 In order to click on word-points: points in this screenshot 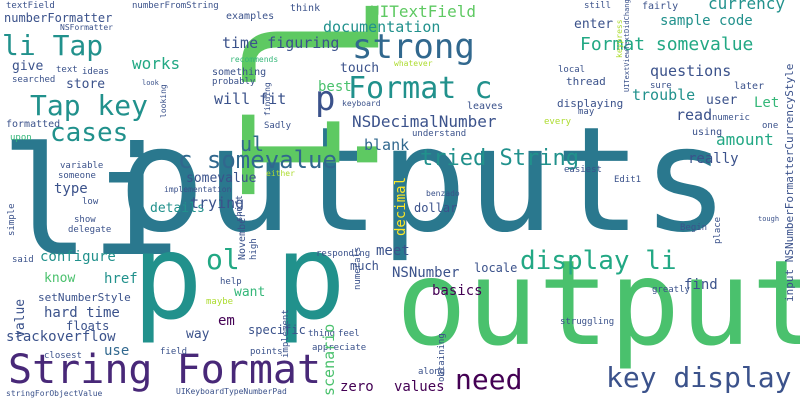, I will do `click(266, 352)`.